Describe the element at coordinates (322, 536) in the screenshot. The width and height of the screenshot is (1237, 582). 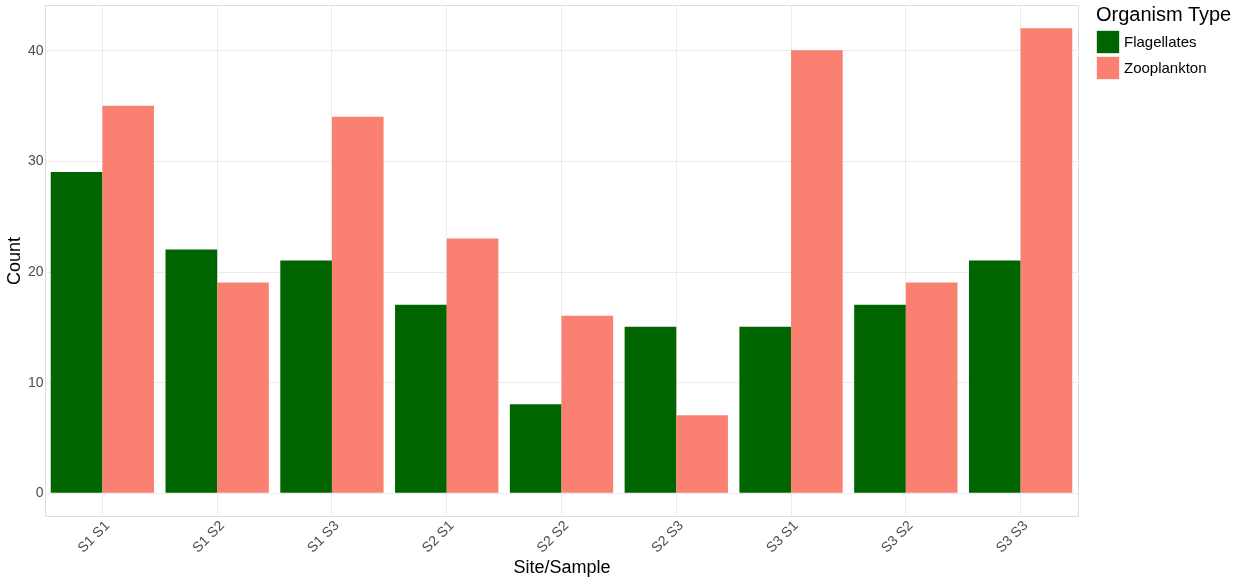
I see `x-tick-label: S1 S3` at that location.